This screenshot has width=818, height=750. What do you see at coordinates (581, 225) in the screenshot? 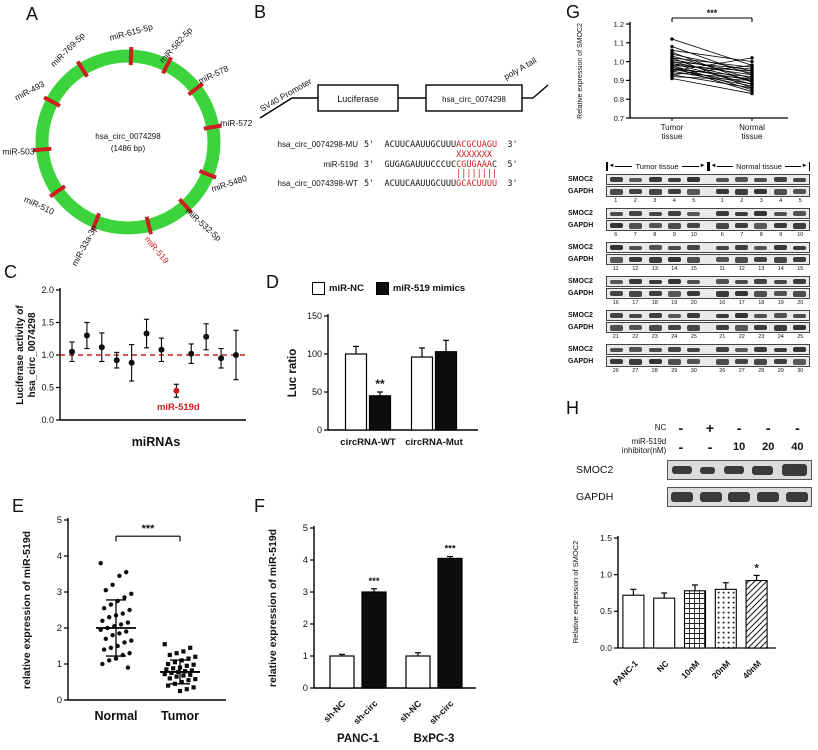
I see `protein-label: GAPDH` at bounding box center [581, 225].